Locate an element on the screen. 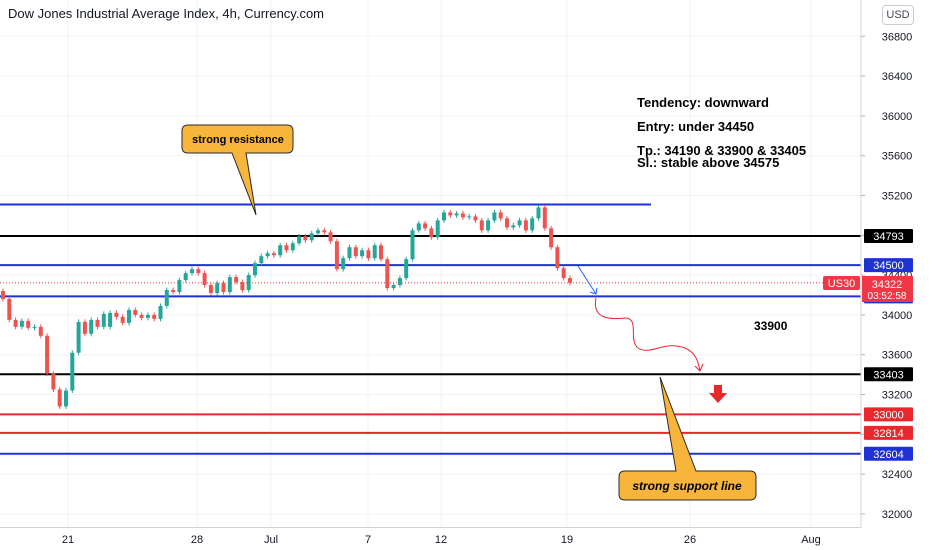 Image resolution: width=932 pixels, height=550 pixels. projection-curve is located at coordinates (647, 334).